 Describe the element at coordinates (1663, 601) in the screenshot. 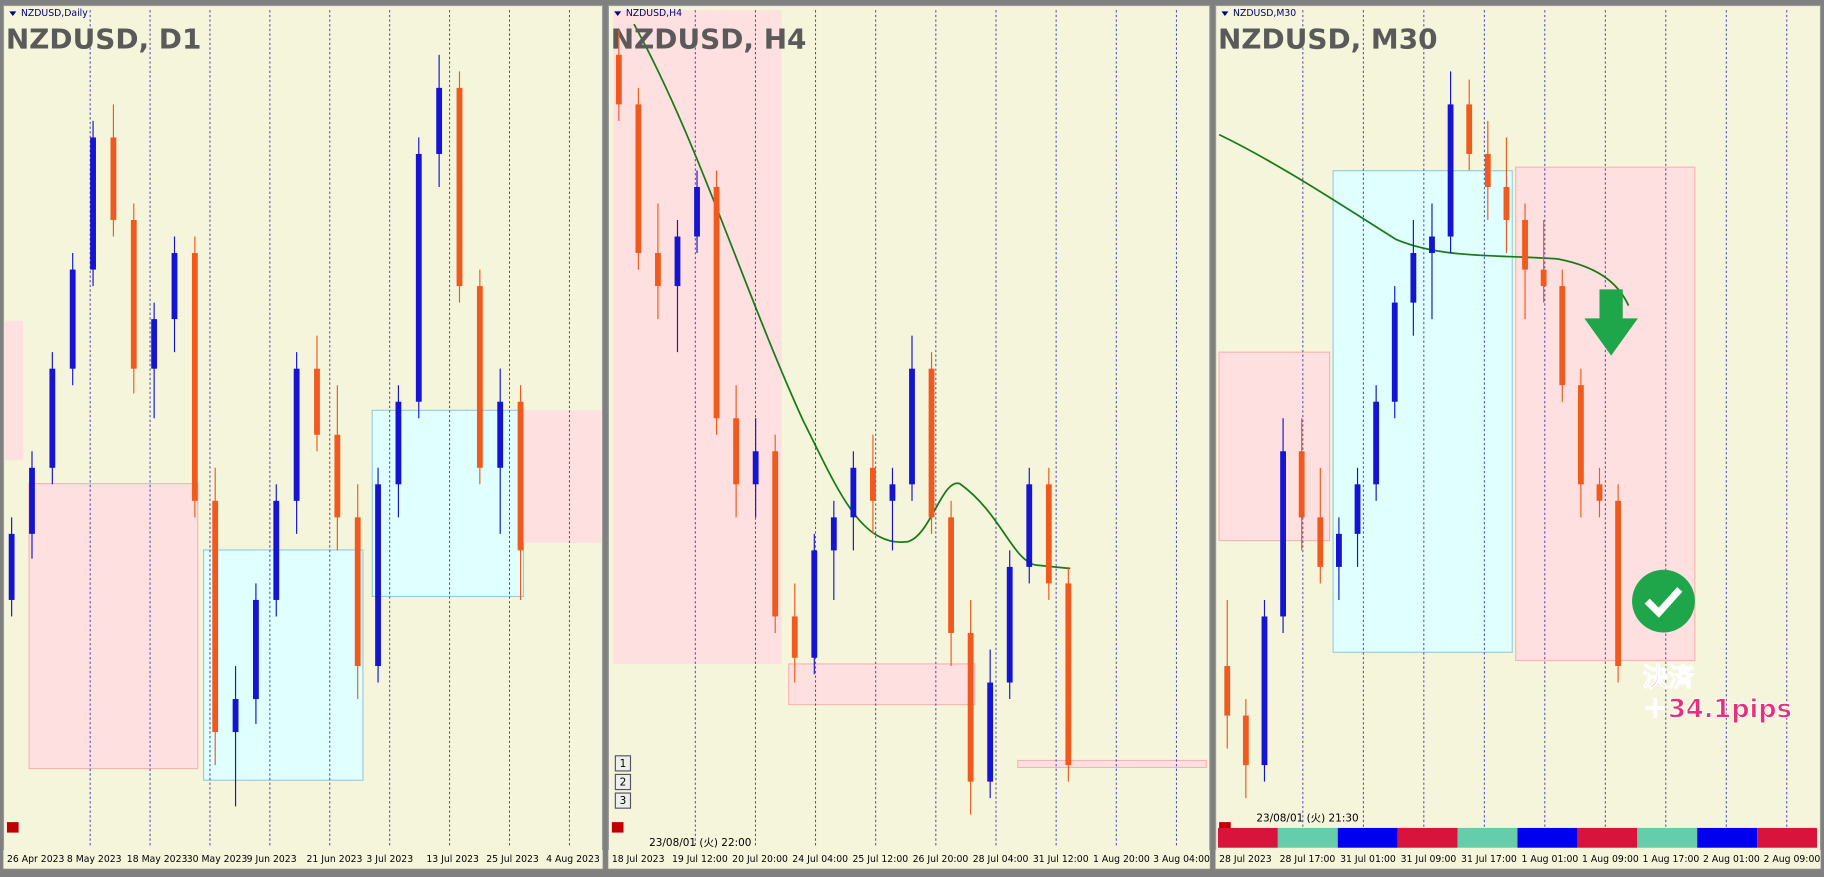

I see `check-icon` at that location.